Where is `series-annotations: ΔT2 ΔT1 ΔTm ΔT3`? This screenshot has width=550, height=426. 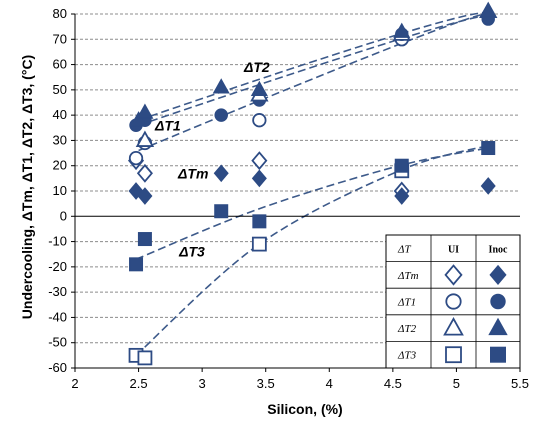 series-annotations: ΔT2 ΔT1 ΔTm ΔT3 is located at coordinates (212, 159).